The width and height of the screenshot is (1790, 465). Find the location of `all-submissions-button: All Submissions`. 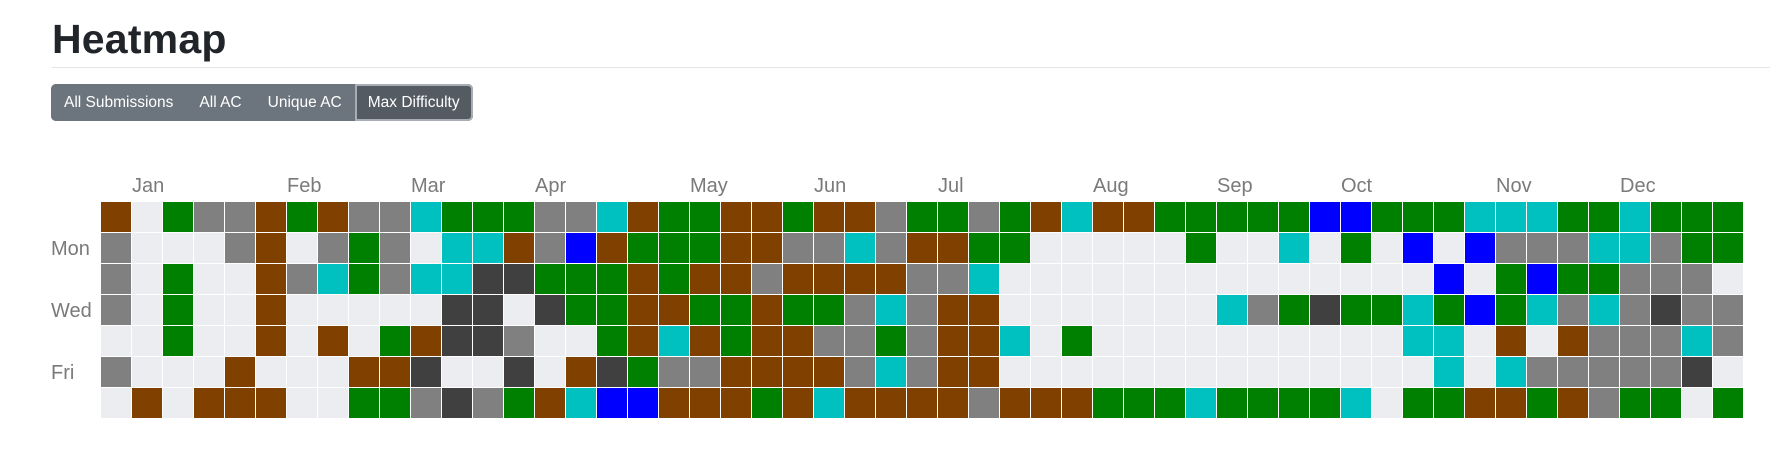

all-submissions-button: All Submissions is located at coordinates (119, 102).